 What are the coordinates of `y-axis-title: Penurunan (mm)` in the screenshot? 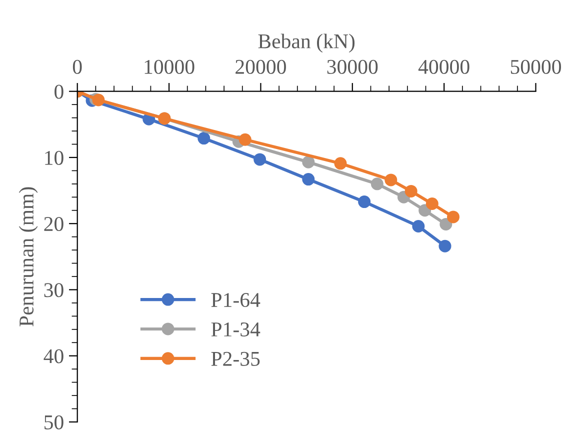 It's located at (28, 256).